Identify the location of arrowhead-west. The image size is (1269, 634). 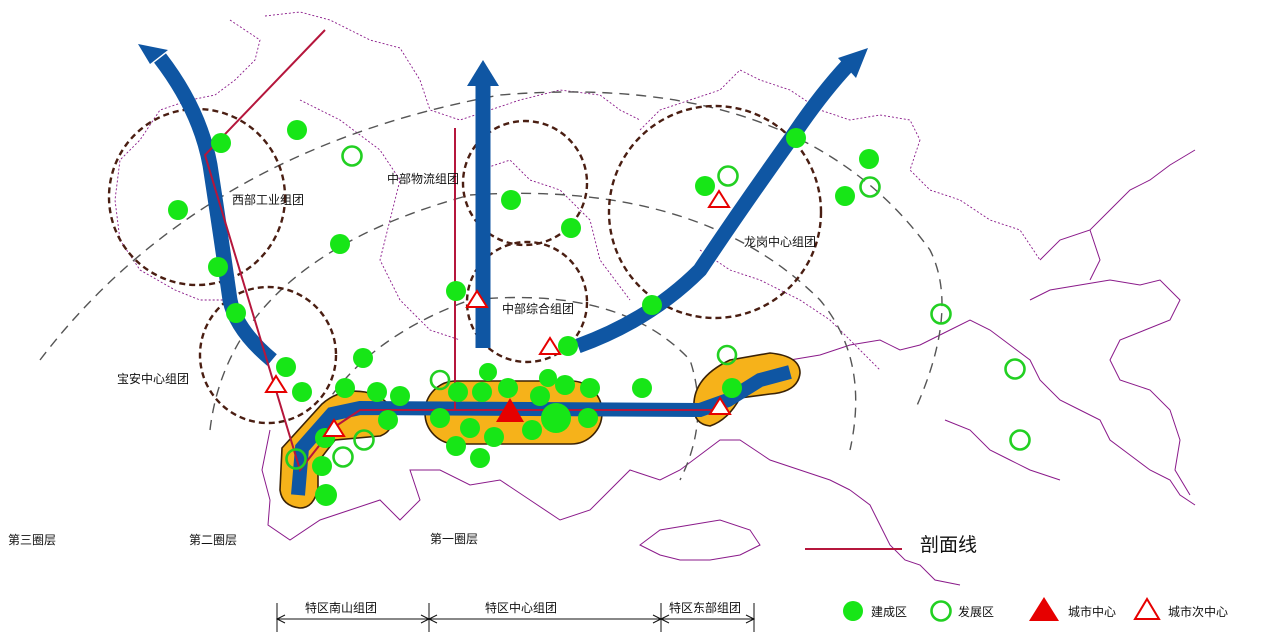
(153, 54).